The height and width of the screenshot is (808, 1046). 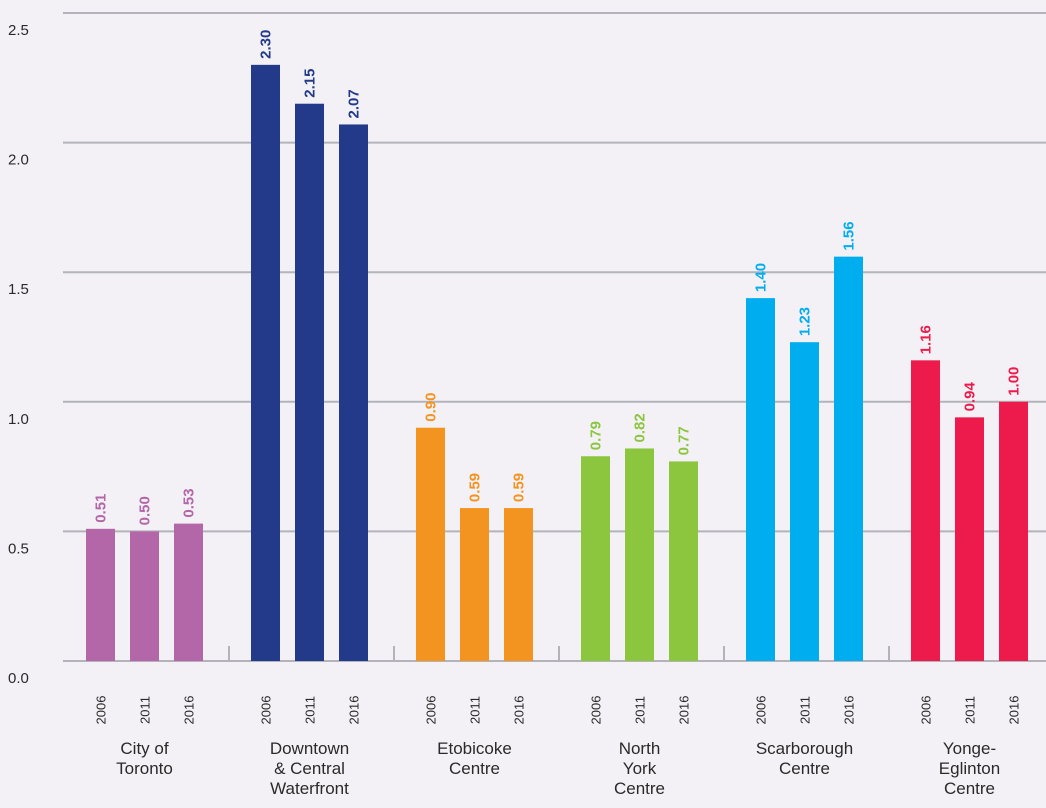 I want to click on category-label: Yonge-, so click(x=969, y=748).